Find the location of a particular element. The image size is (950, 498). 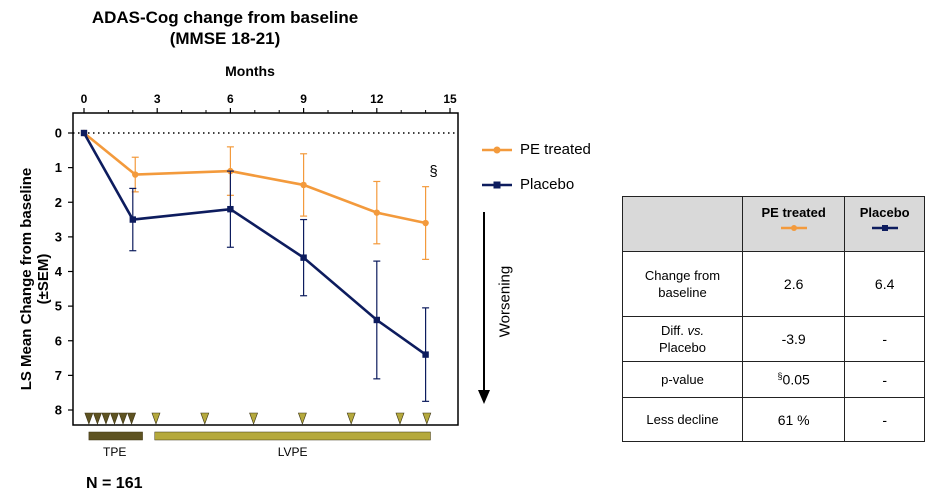

legend-item-pe-treated: PE treated is located at coordinates (536, 149).